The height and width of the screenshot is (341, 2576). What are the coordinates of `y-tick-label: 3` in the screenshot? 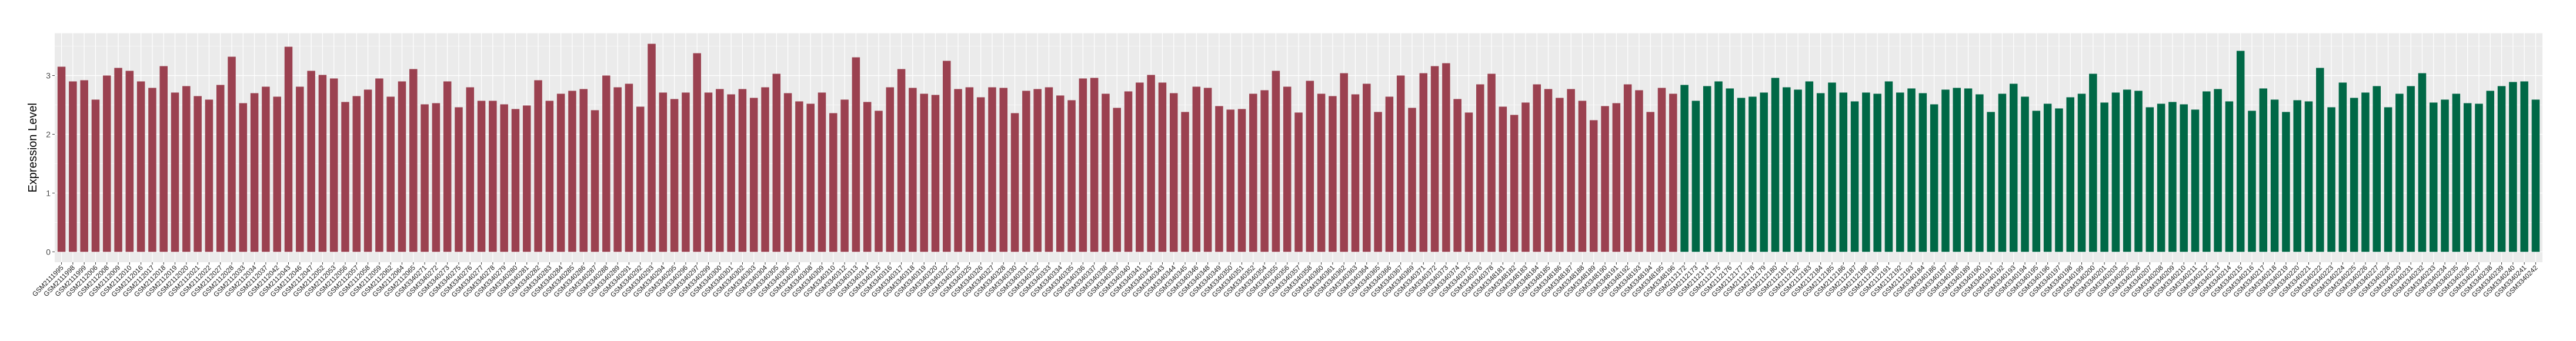 It's located at (48, 75).